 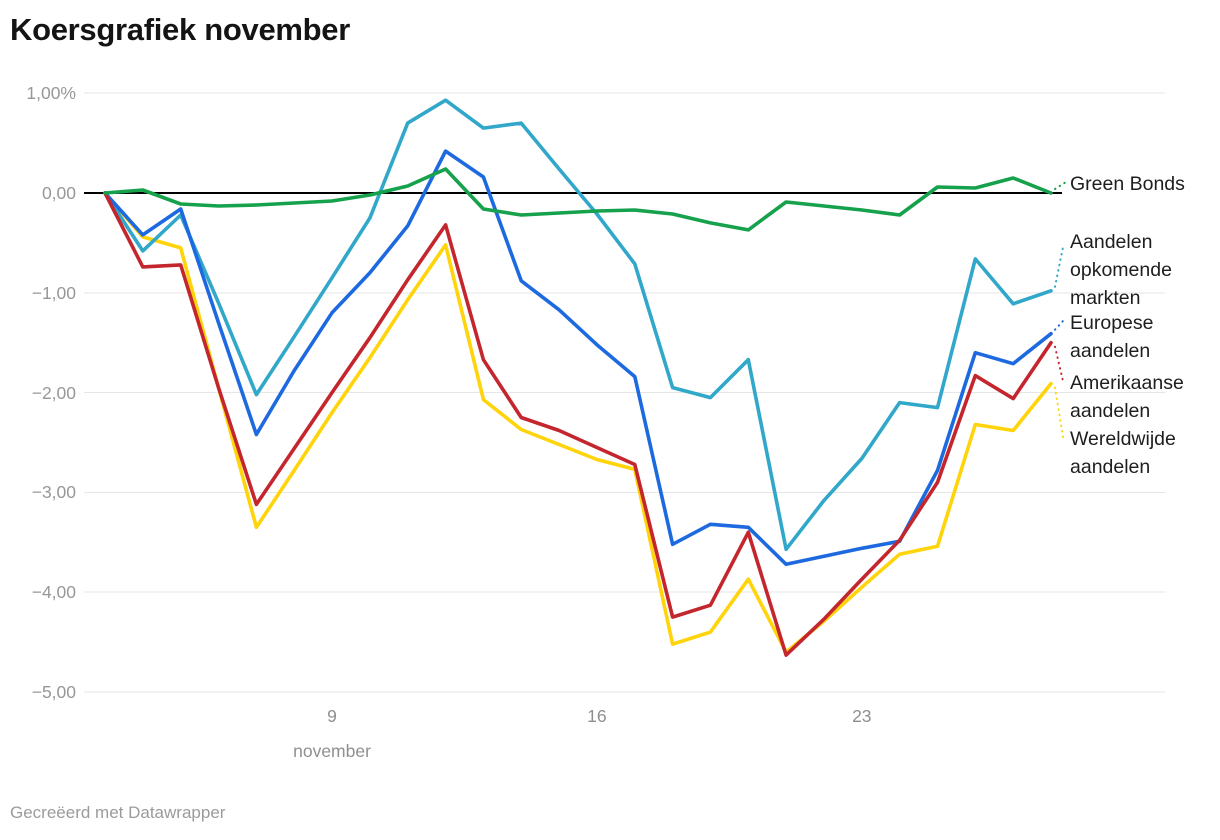 What do you see at coordinates (1105, 298) in the screenshot?
I see `series-label-line: markten` at bounding box center [1105, 298].